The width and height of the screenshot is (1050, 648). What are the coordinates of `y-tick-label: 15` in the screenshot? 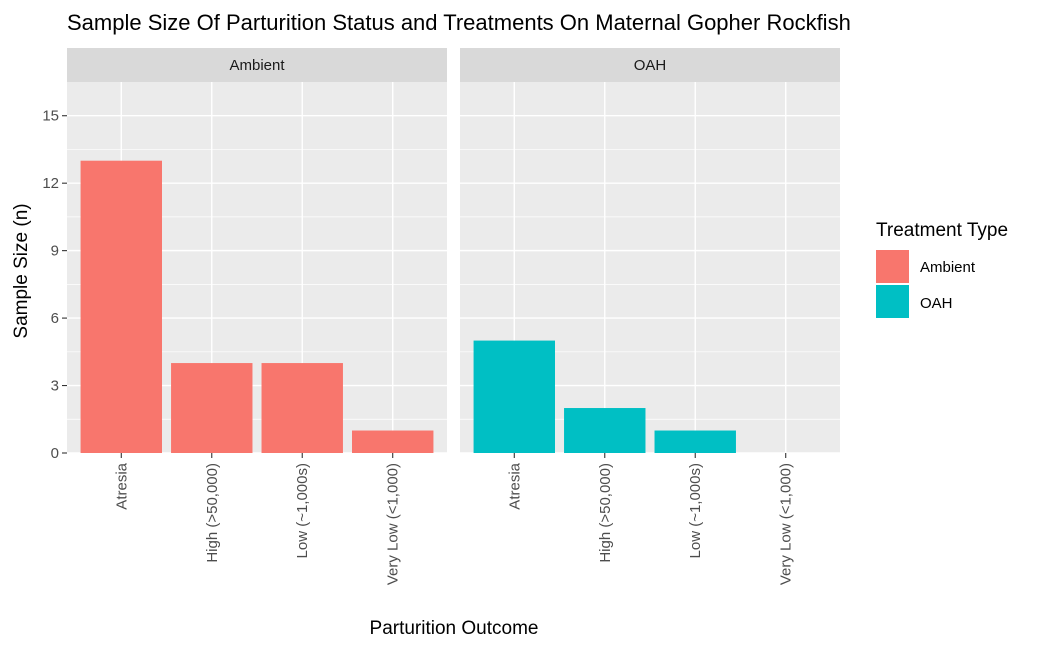 It's located at (50, 116).